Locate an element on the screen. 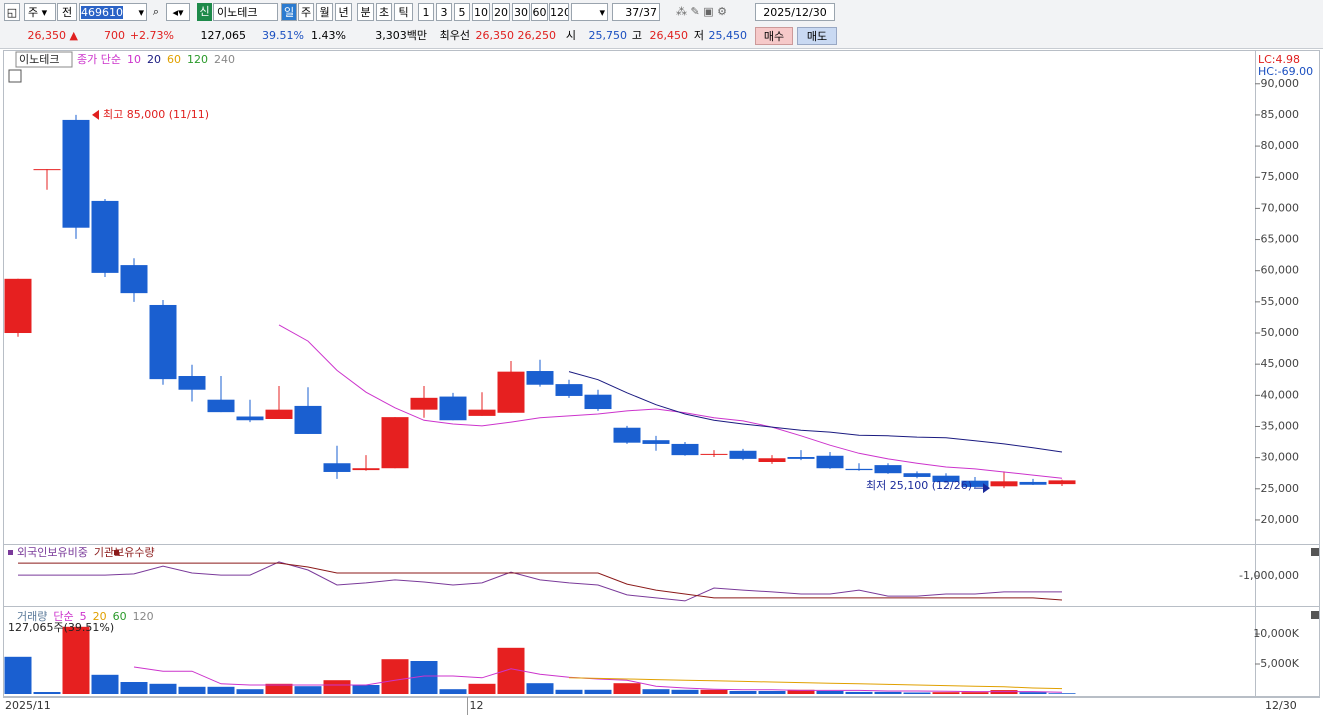 The height and width of the screenshot is (715, 1323). y-tick-label: 20,000 is located at coordinates (1280, 519).